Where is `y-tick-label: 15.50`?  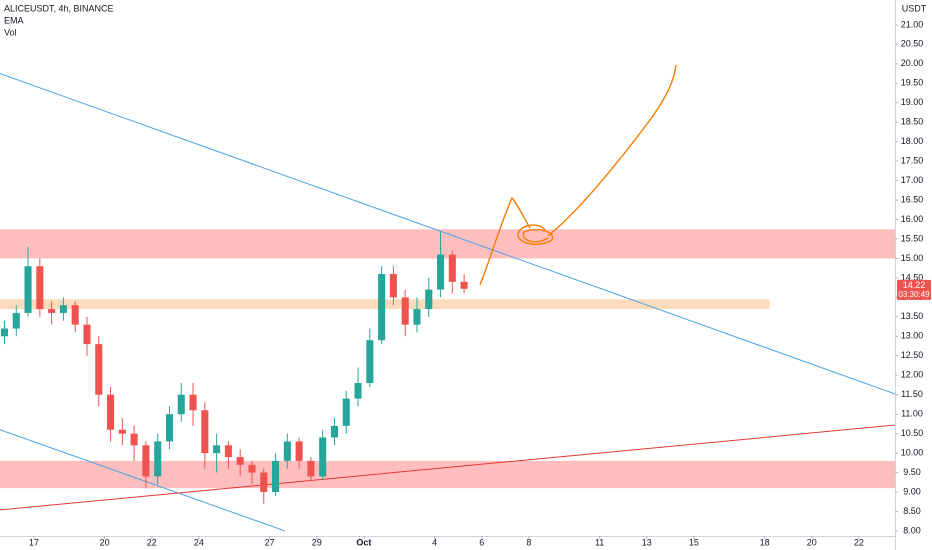
y-tick-label: 15.50 is located at coordinates (912, 238).